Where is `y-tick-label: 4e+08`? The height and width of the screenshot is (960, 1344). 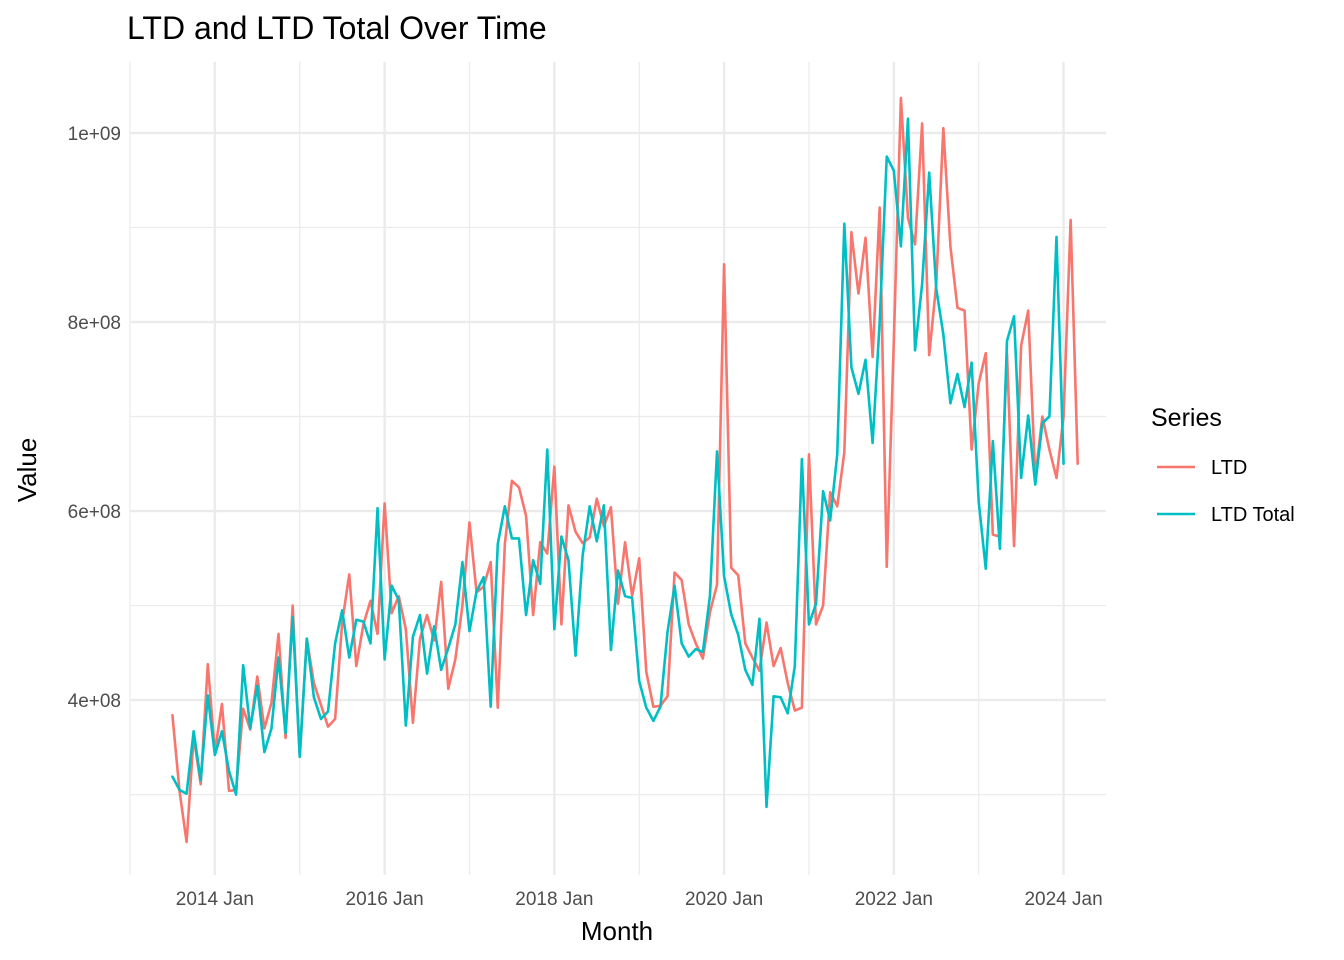 y-tick-label: 4e+08 is located at coordinates (94, 701).